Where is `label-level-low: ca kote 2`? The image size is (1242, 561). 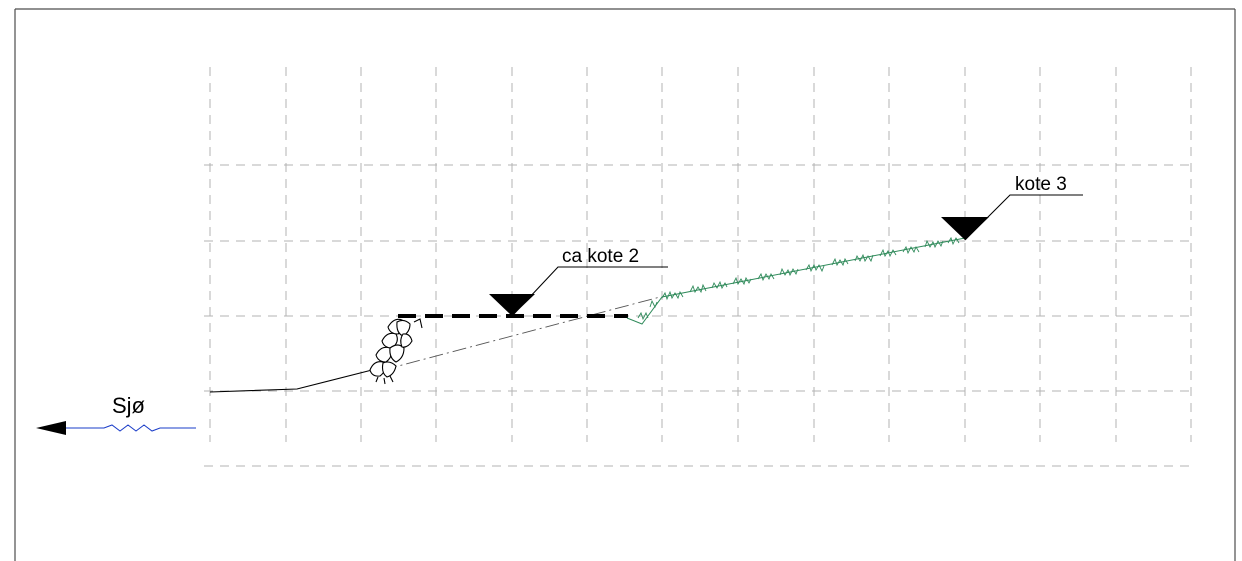
label-level-low: ca kote 2 is located at coordinates (600, 256).